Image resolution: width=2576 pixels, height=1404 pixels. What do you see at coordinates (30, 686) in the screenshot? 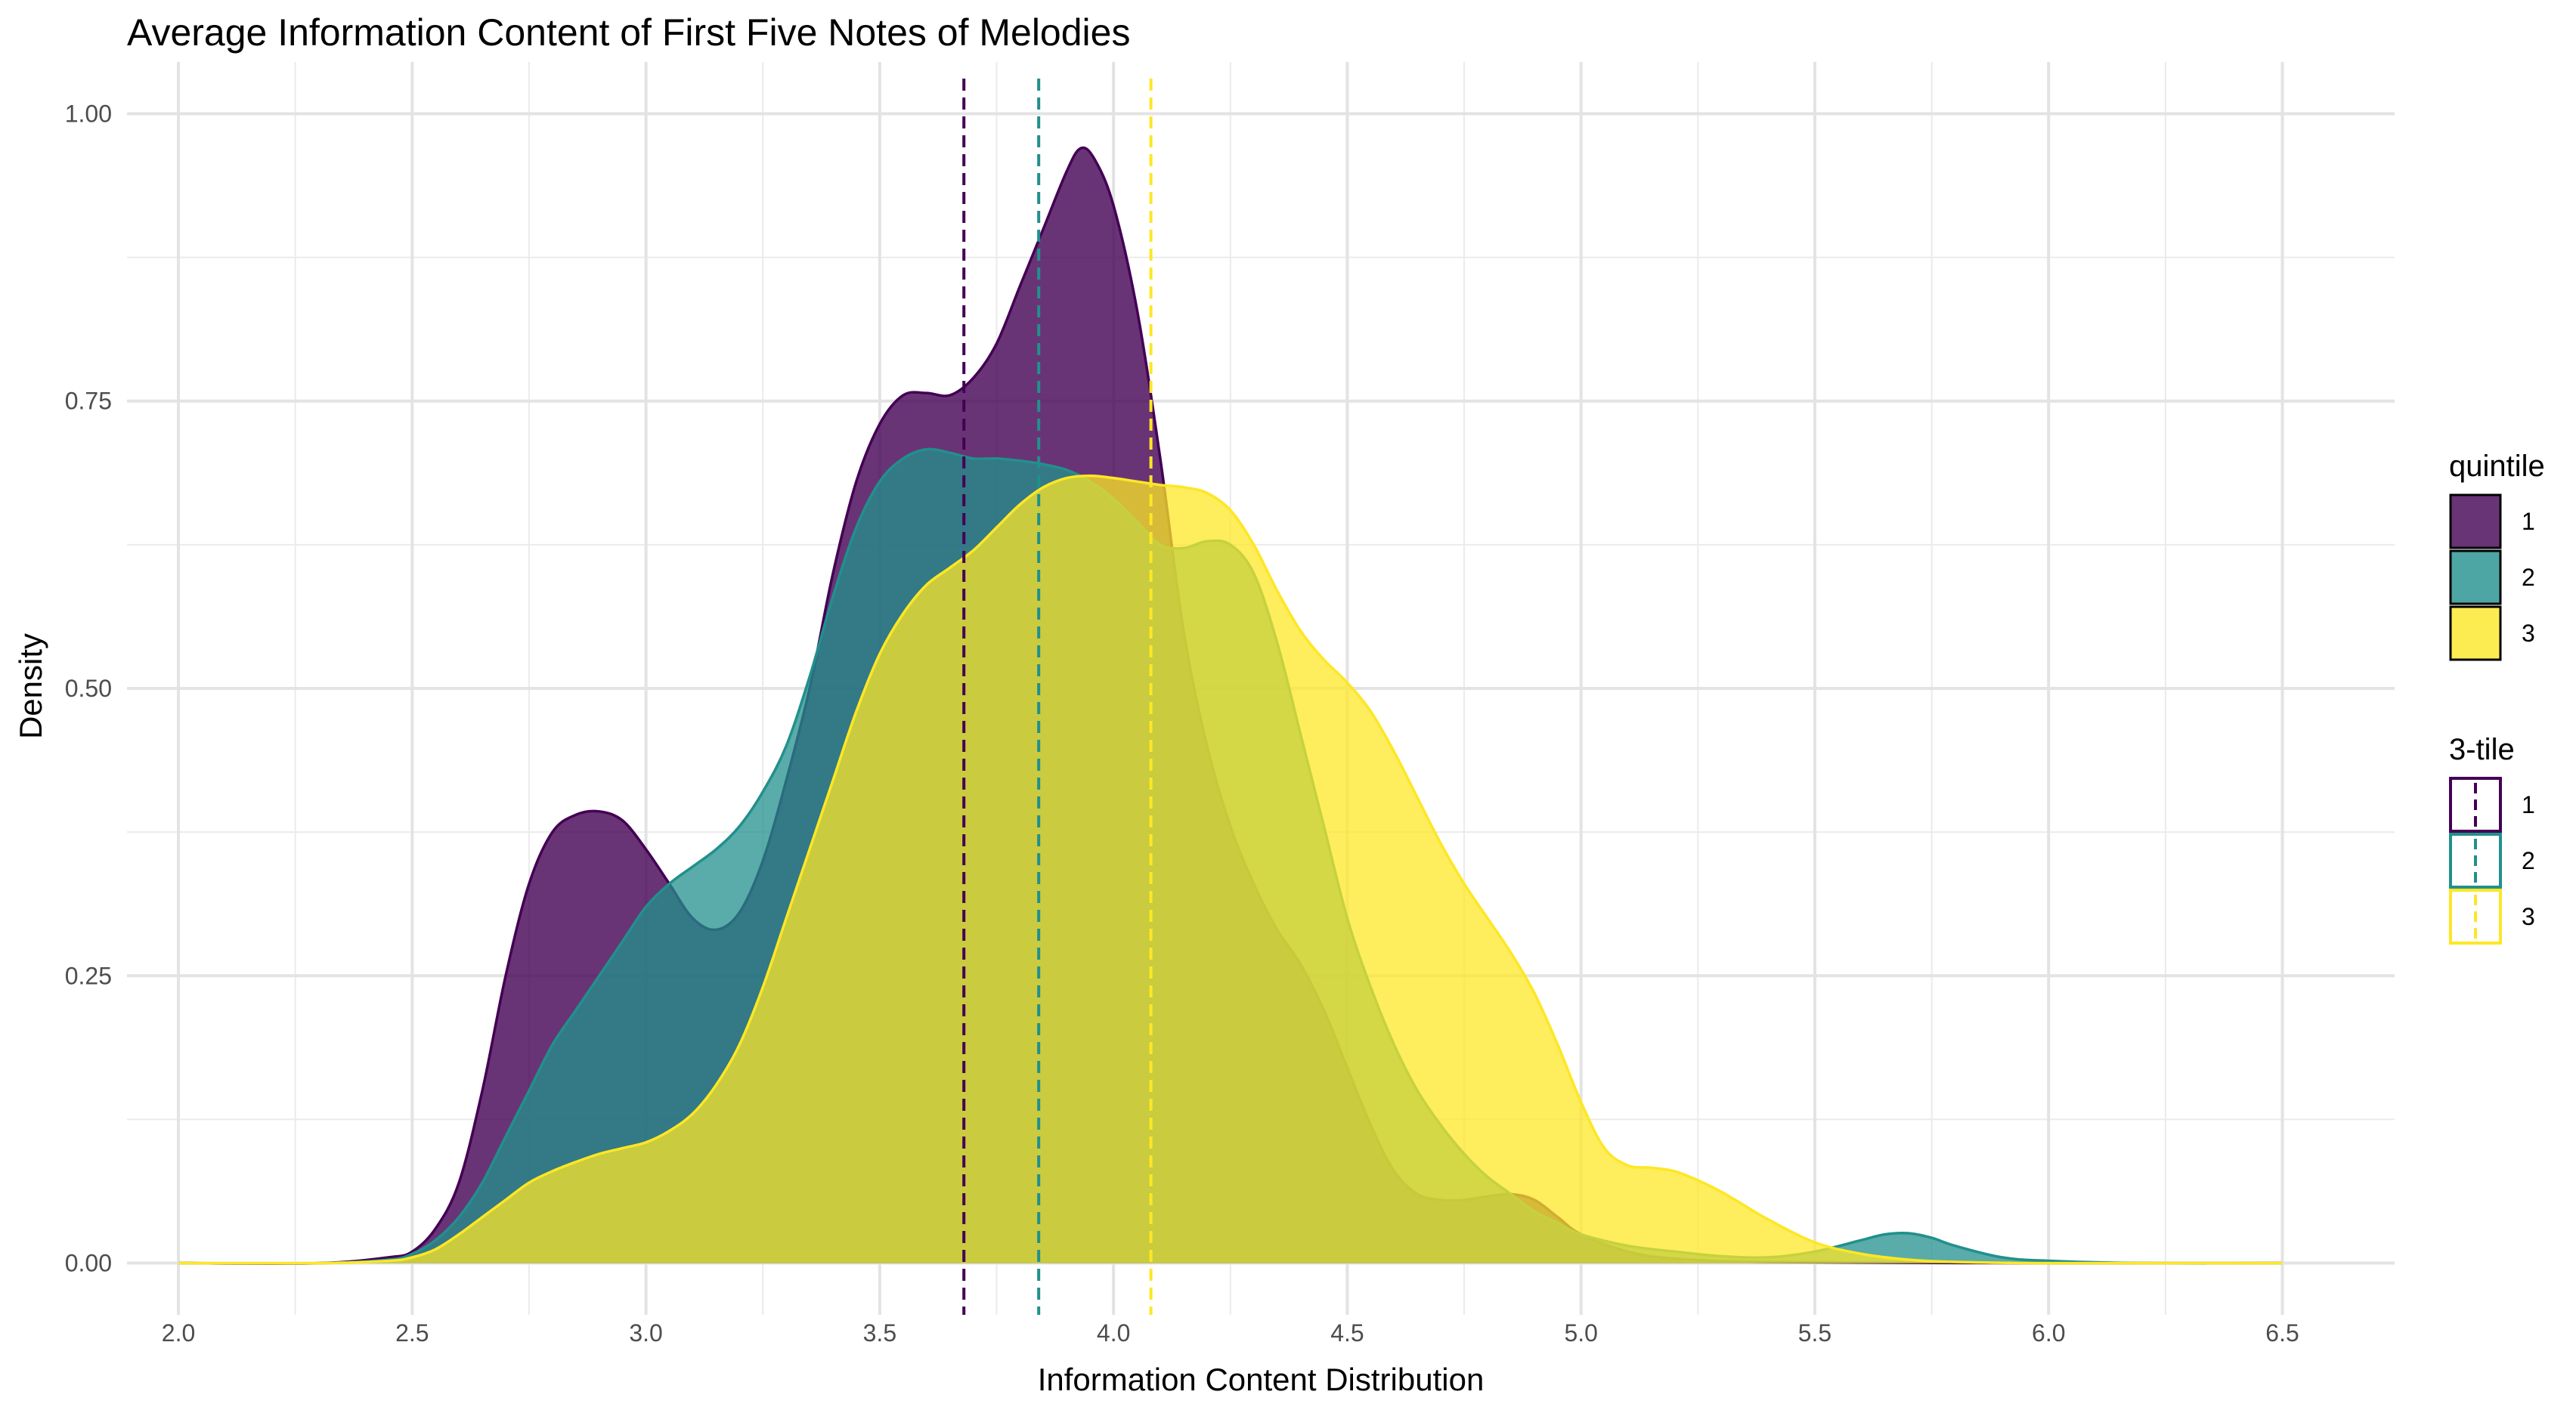
I see `y-axis-title: Density` at bounding box center [30, 686].